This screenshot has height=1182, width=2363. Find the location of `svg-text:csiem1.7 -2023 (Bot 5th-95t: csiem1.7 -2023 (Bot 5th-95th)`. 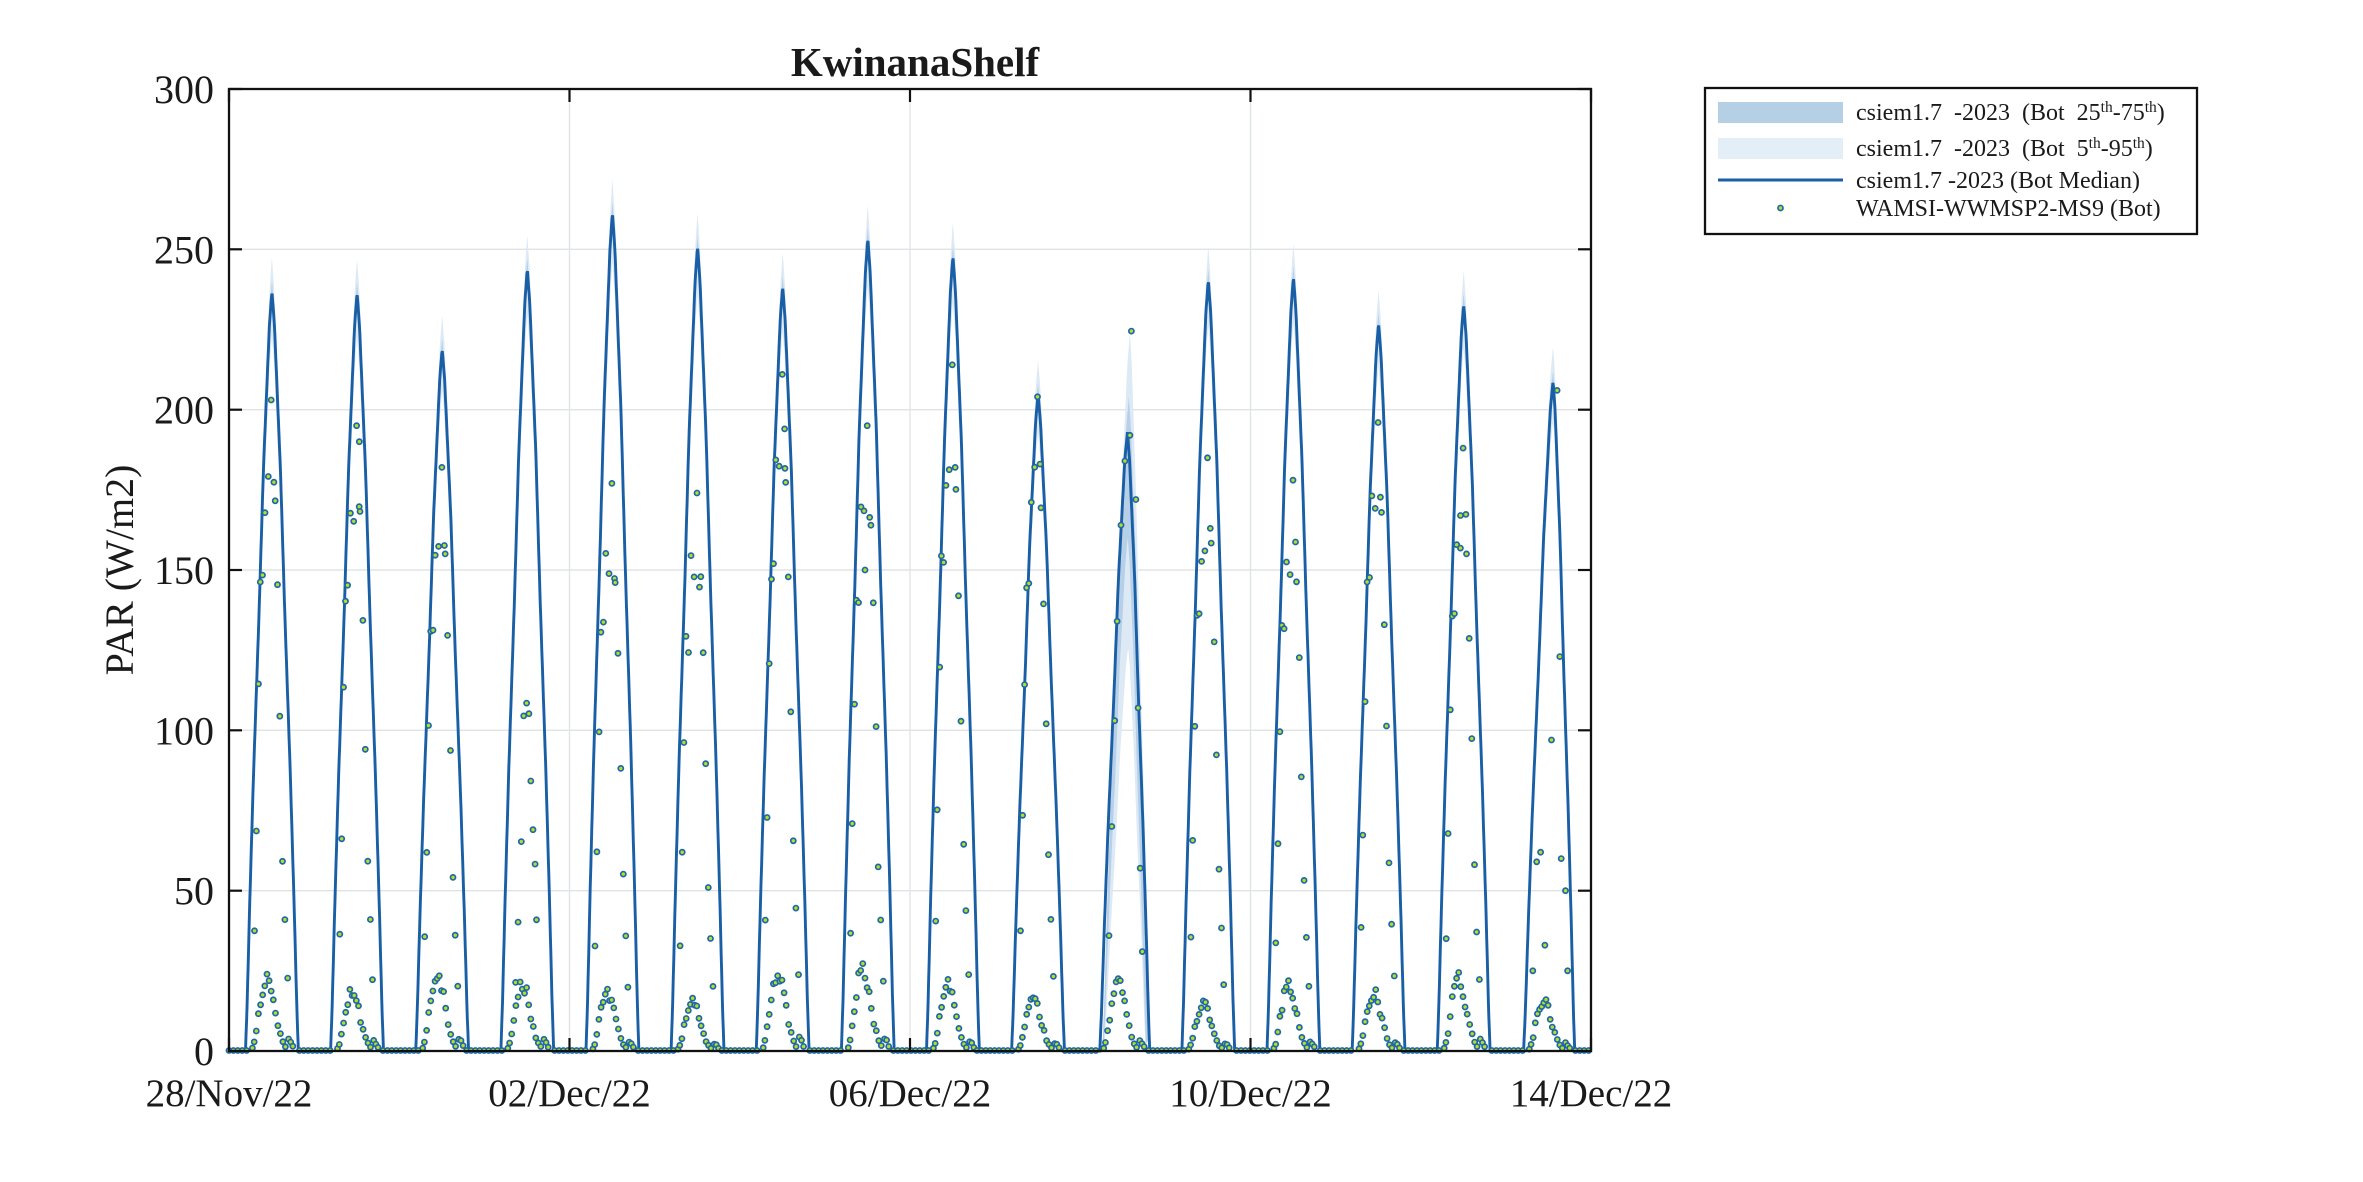

svg-text:csiem1.7 -2023 (Bot 5th-95t: csiem1.7 -2023 (Bot 5th-95th) is located at coordinates (2004, 148).